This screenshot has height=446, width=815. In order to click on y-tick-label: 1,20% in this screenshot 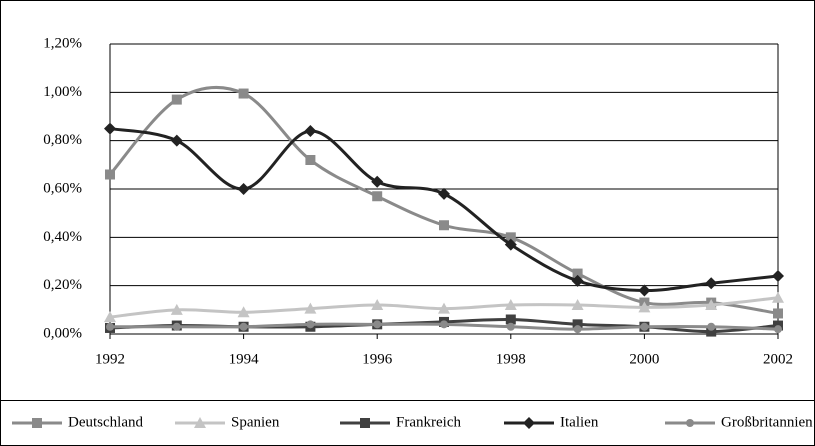, I will do `click(62, 43)`.